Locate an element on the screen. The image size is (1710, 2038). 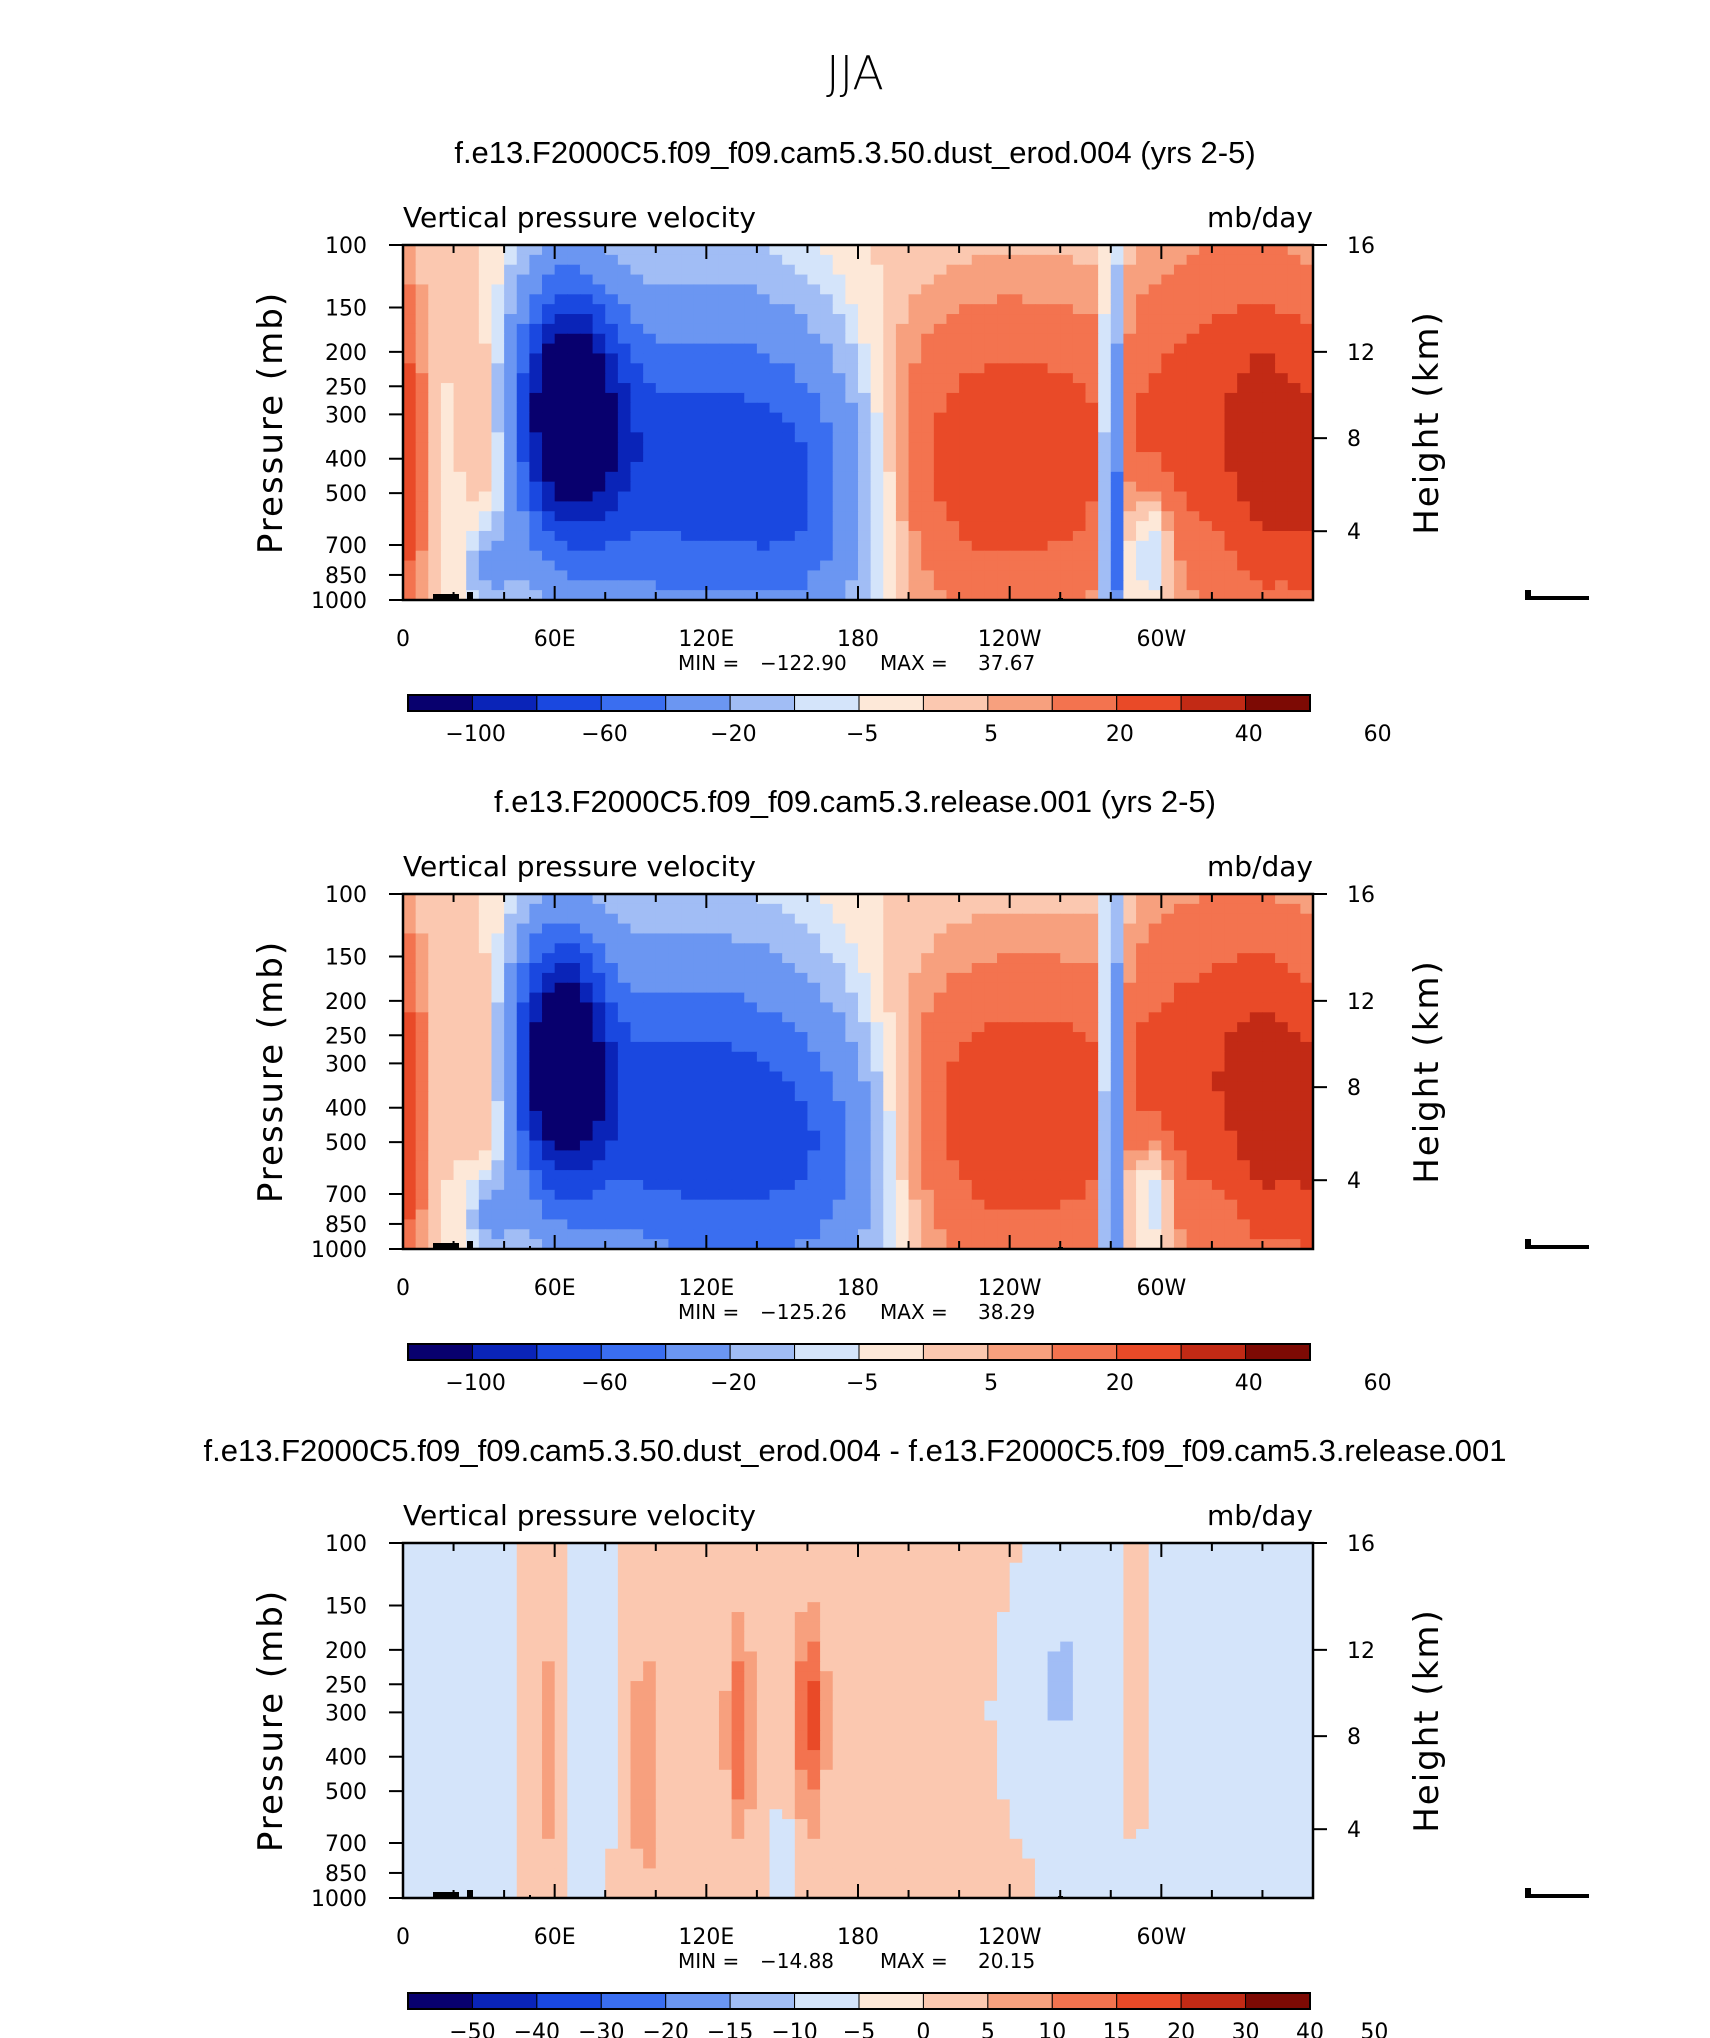
colorbar-box is located at coordinates (955, 703).